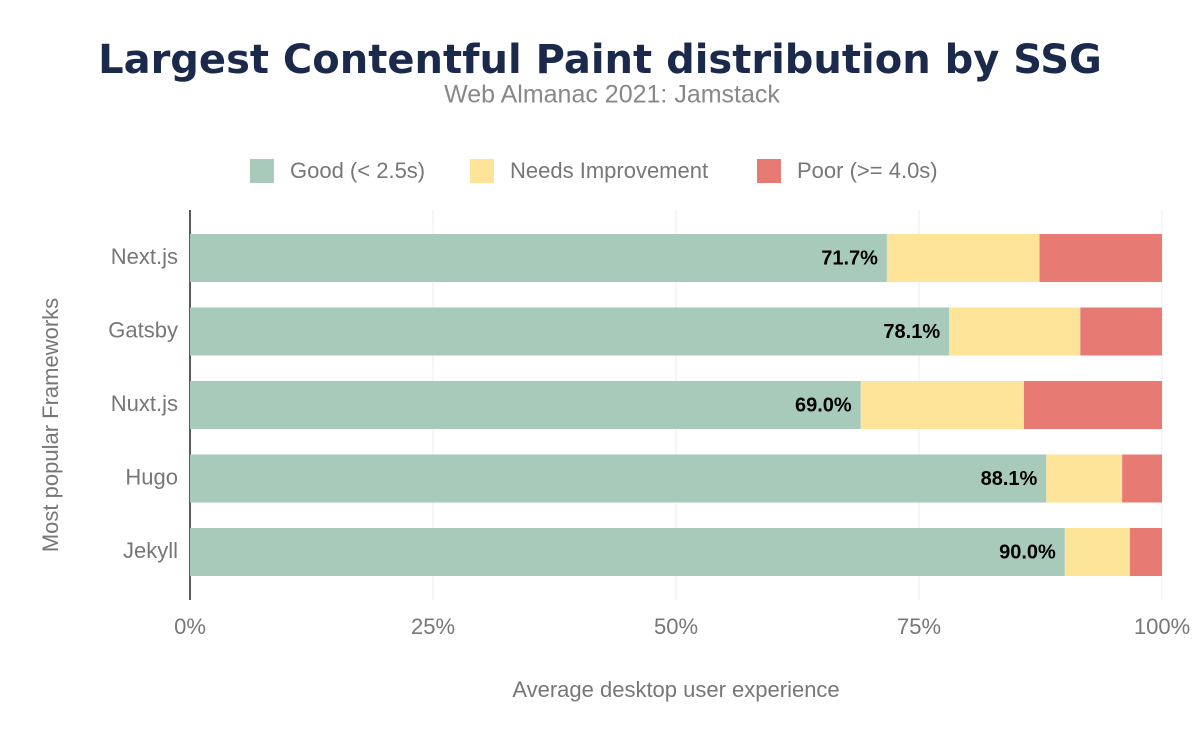 The image size is (1200, 742). What do you see at coordinates (609, 170) in the screenshot?
I see `legend-label: Needs Improvement` at bounding box center [609, 170].